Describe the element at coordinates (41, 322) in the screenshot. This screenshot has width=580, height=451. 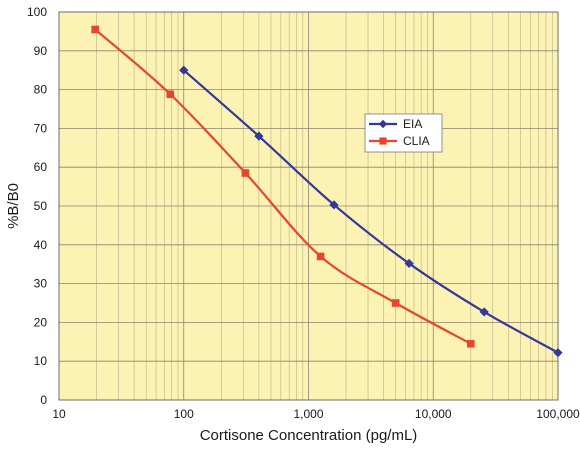
I see `y-tick-label: 20` at that location.